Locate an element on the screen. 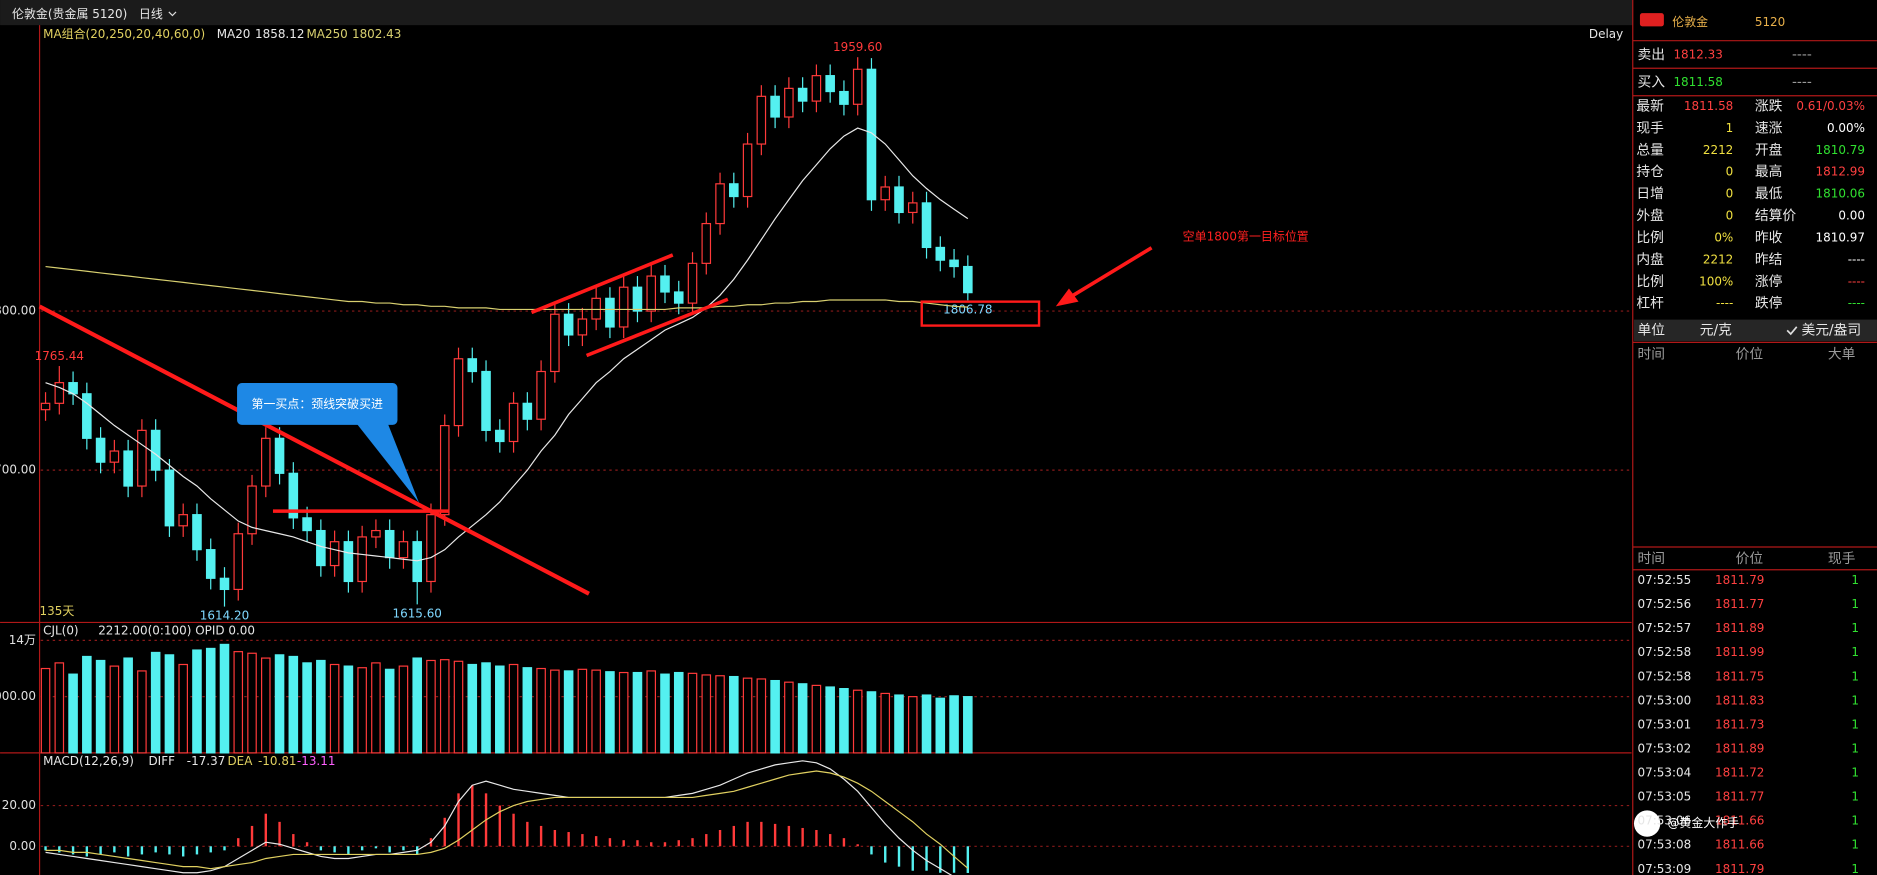 The height and width of the screenshot is (875, 1877). stat-label: 最新 is located at coordinates (1650, 107).